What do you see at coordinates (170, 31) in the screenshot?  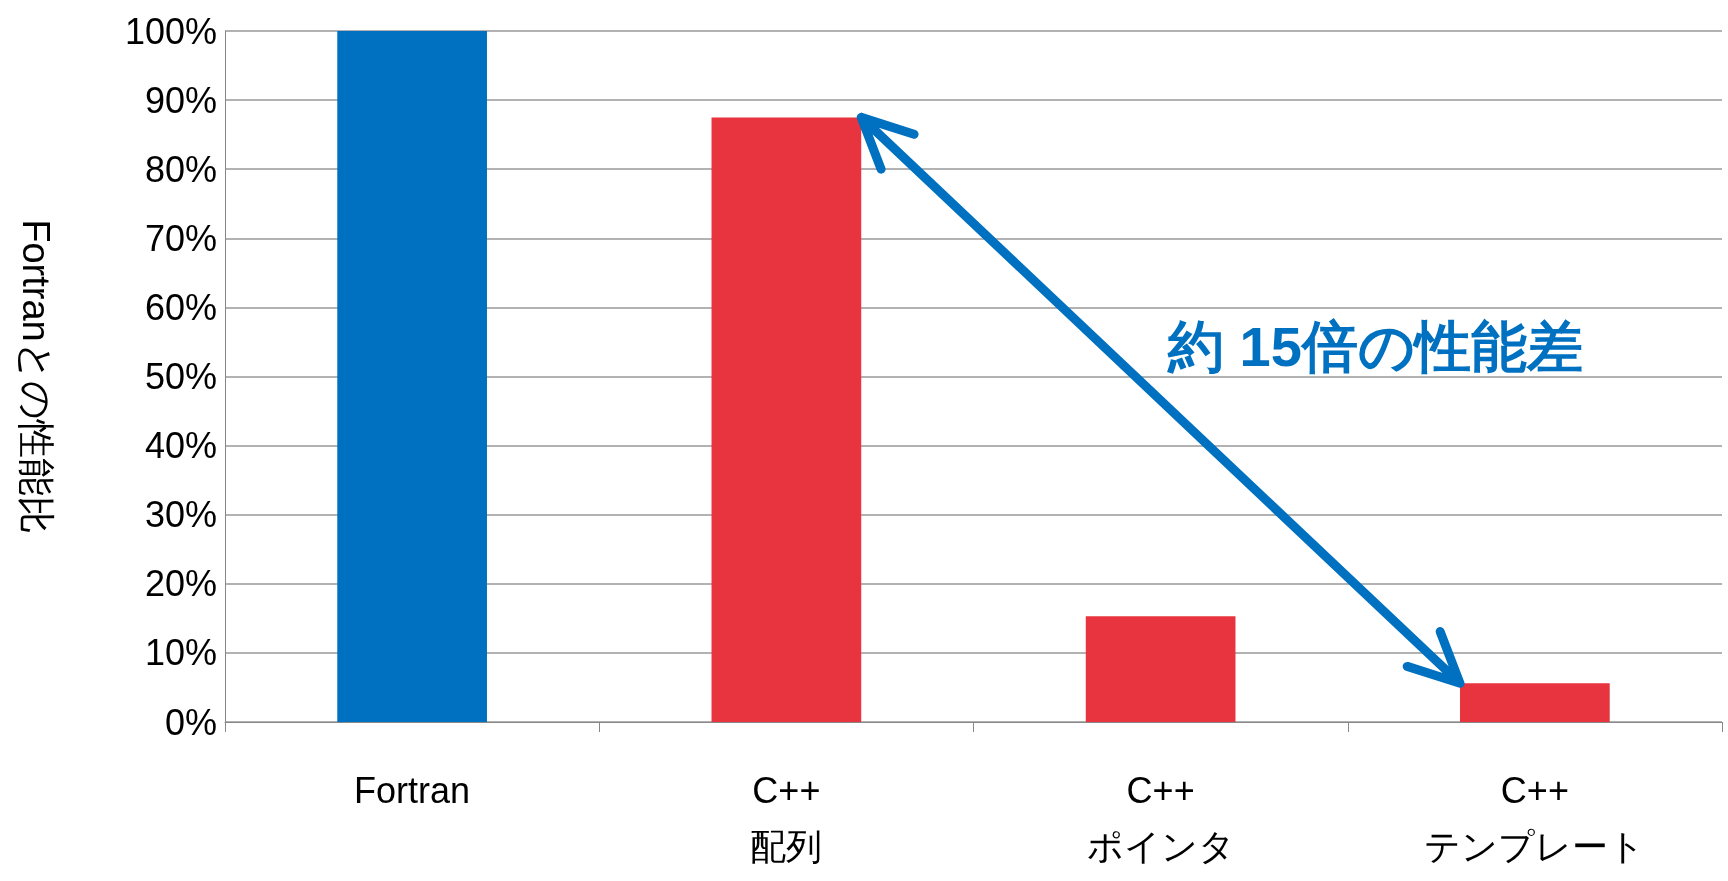 I see `y-tick-label: 100%` at bounding box center [170, 31].